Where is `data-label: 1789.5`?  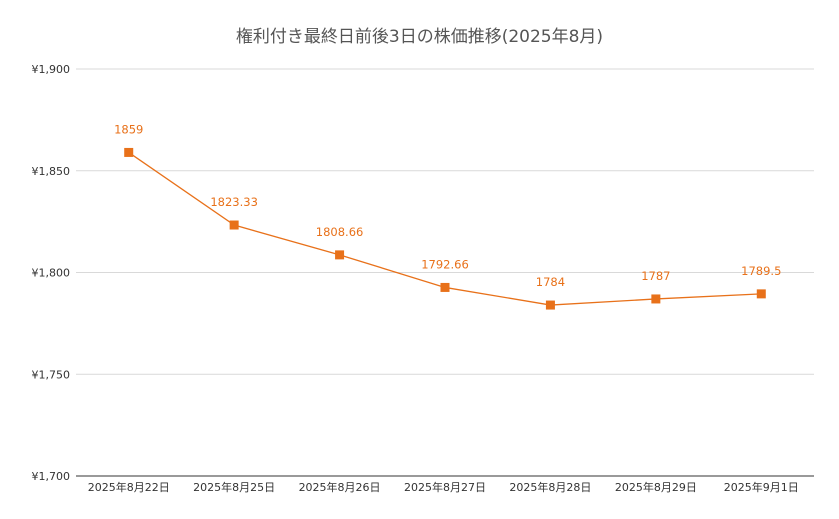
data-label: 1789.5 is located at coordinates (761, 271).